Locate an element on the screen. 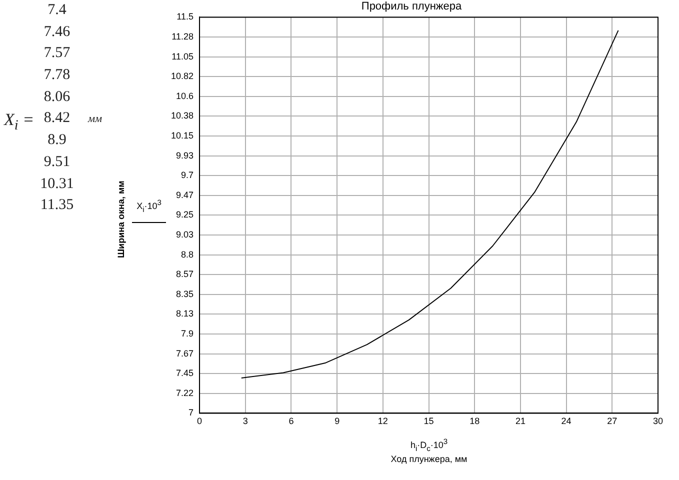 Image resolution: width=679 pixels, height=480 pixels. x-tick-label: 27 is located at coordinates (612, 421).